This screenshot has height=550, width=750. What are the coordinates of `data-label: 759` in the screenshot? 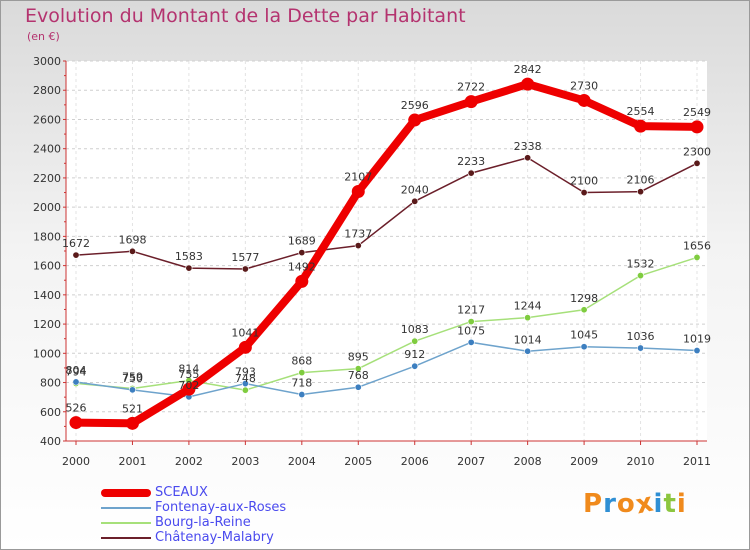 It's located at (132, 377).